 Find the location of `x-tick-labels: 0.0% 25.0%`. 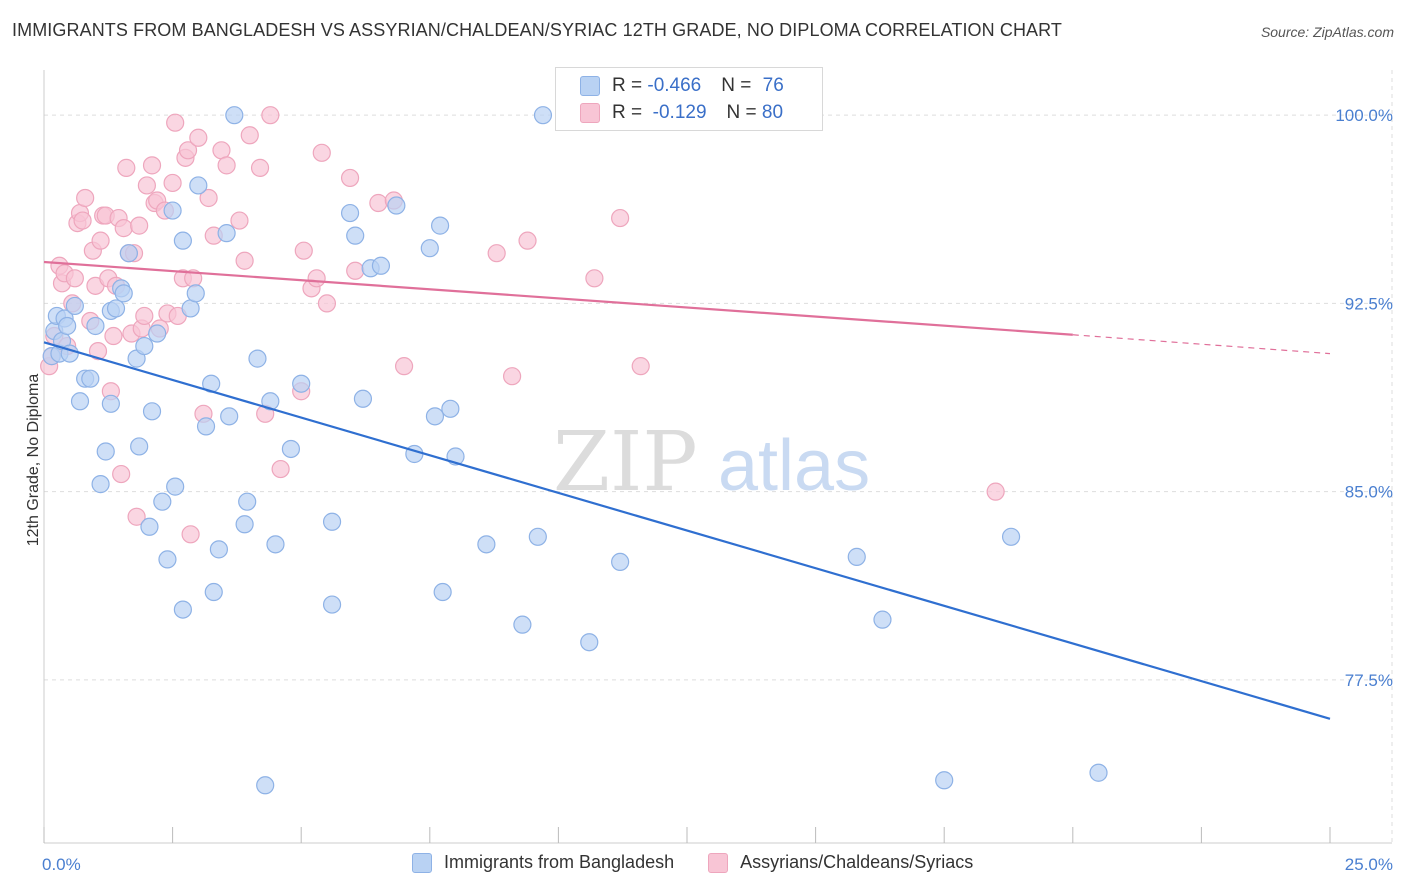

x-tick-labels: 0.0% 25.0% is located at coordinates (717, 864).